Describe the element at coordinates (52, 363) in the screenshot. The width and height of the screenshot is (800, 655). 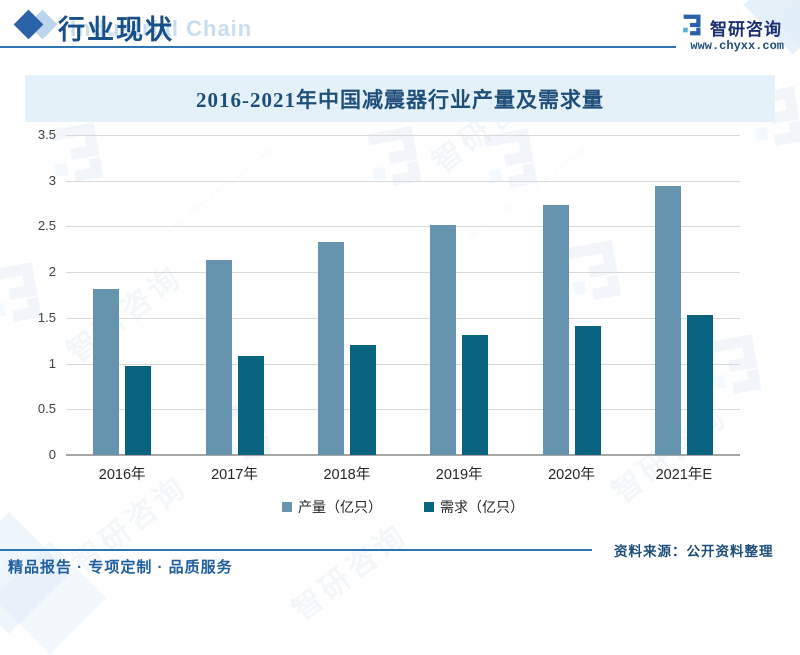
I see `y-tick-label: 1` at that location.